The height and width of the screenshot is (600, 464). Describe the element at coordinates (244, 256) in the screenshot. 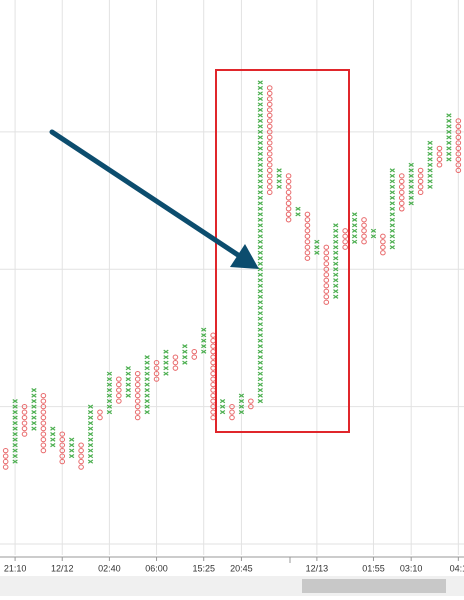

I see `arrow-head` at that location.